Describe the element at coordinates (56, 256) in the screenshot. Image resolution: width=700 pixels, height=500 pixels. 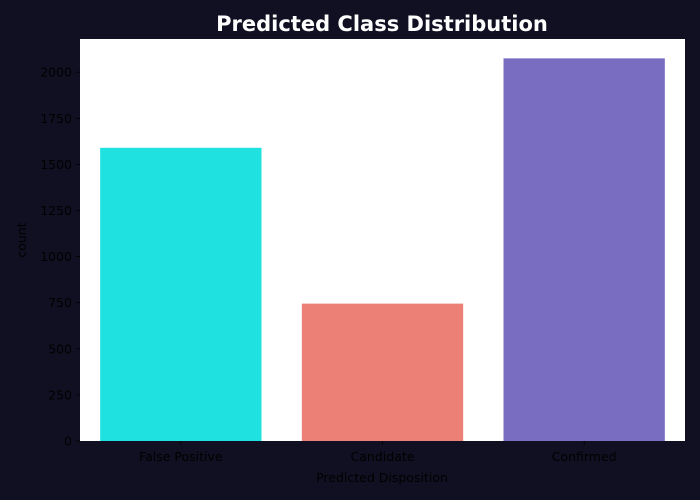
I see `y-tick-label: 1000` at that location.